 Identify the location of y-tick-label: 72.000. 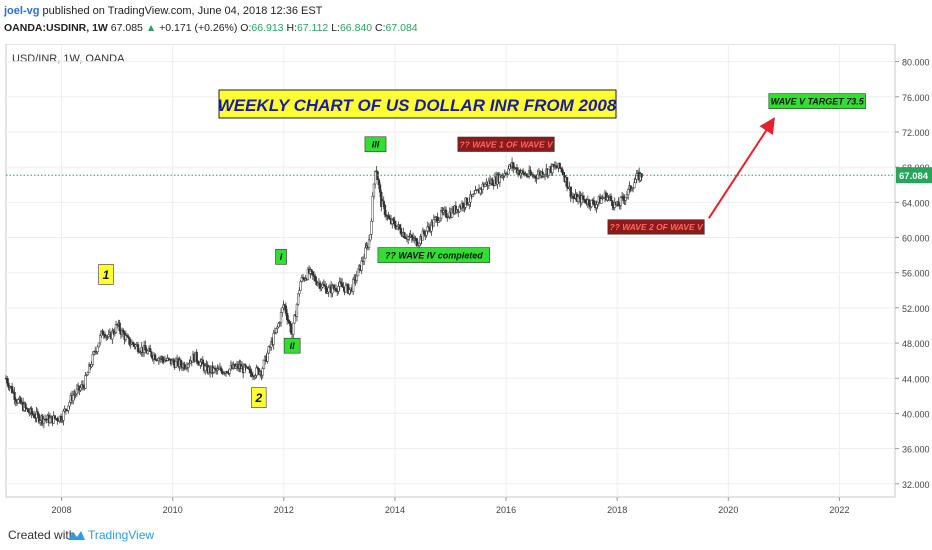
(916, 133).